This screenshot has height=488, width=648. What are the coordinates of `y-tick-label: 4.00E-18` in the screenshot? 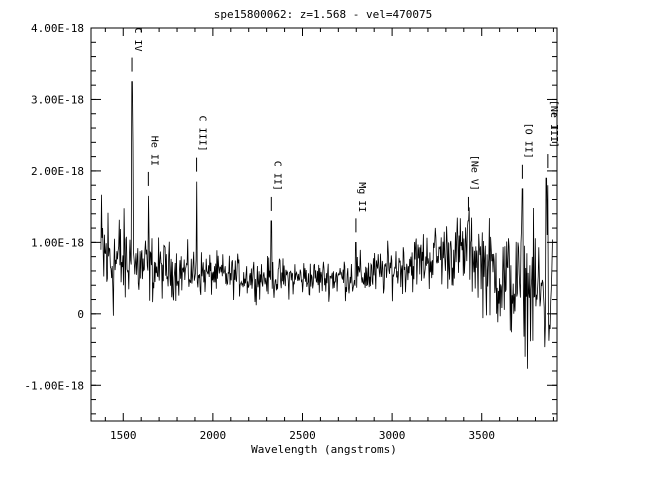 It's located at (57, 28).